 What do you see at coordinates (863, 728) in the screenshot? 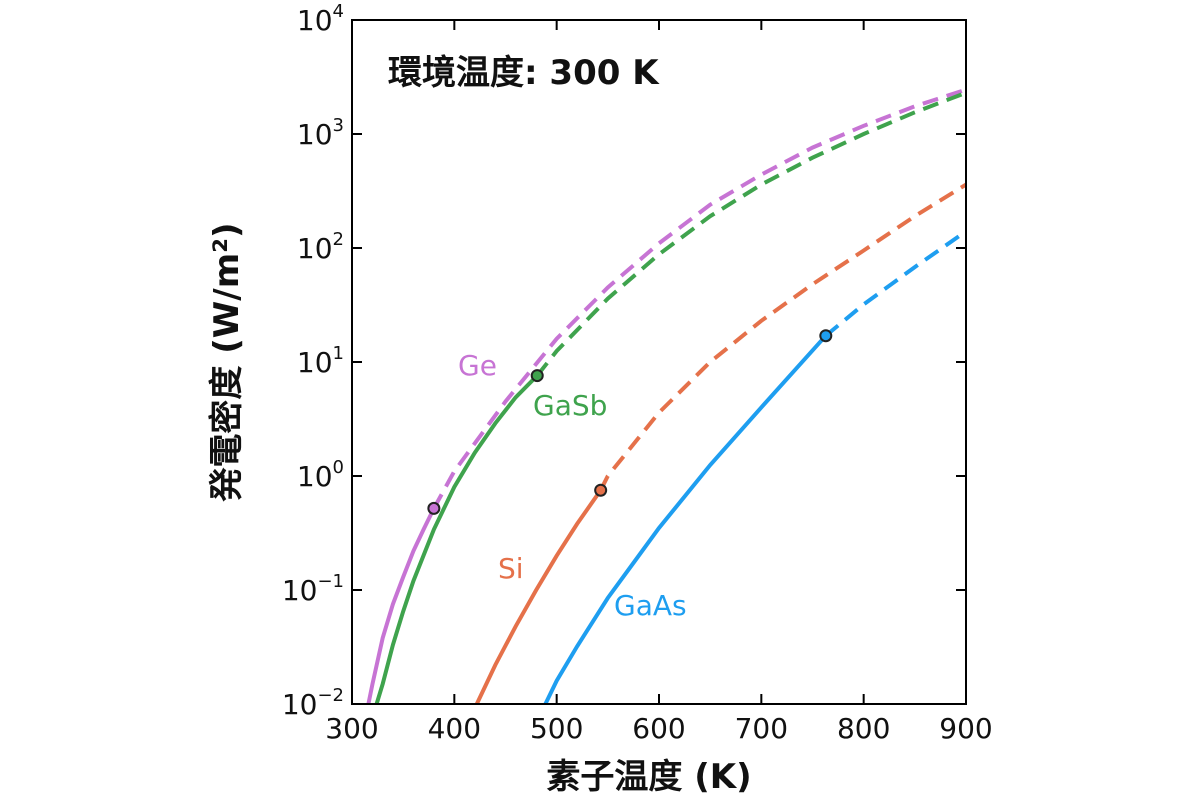
I see `x-tick-label: 800` at bounding box center [863, 728].